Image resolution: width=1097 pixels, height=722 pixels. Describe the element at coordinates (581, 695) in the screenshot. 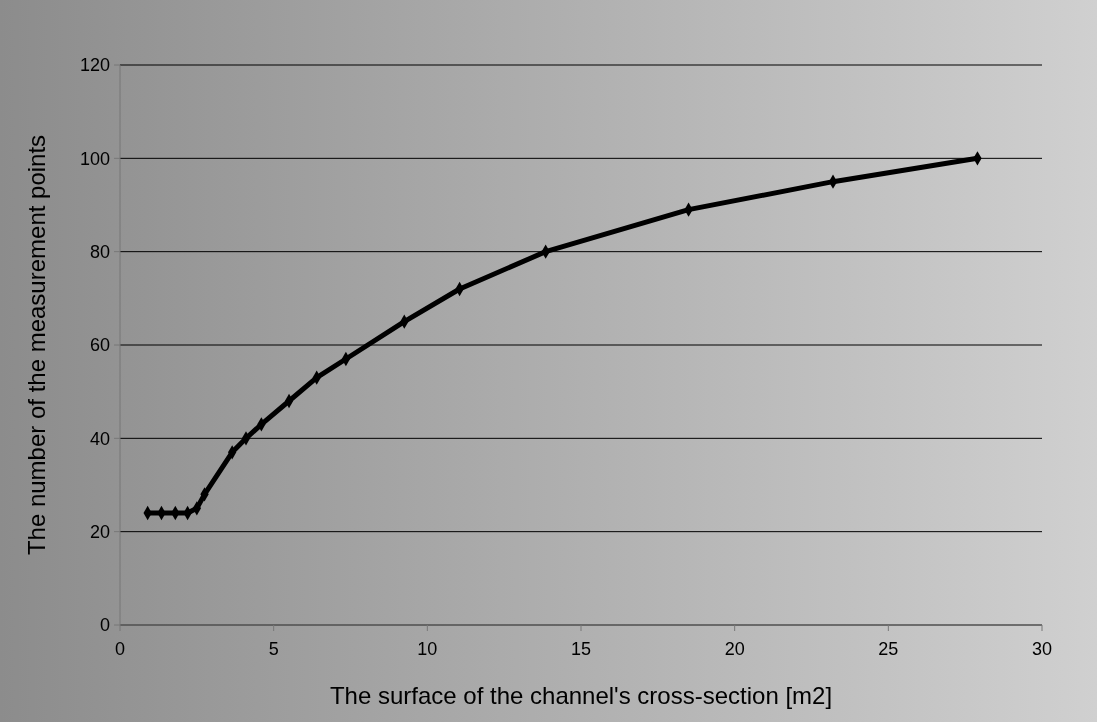

I see `x-axis-title: The surface of the channel's cross-section [m2]` at that location.